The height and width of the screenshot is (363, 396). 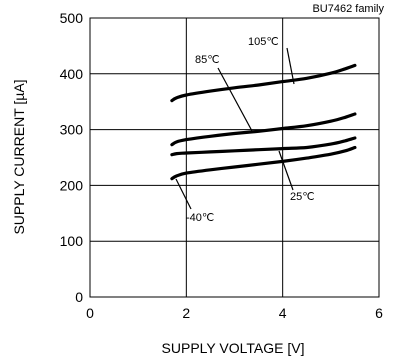 I want to click on y-tick-label: 0, so click(x=79, y=297).